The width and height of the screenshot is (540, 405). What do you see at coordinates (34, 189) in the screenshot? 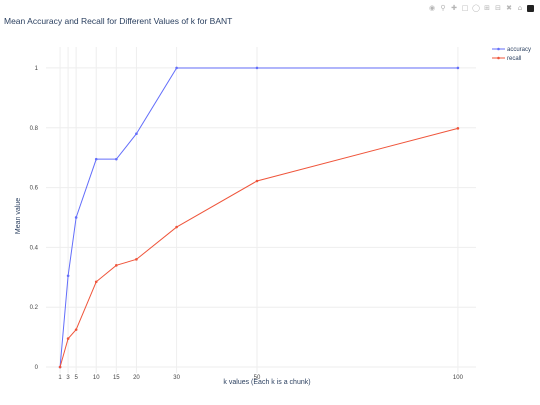
I see `y-tick-label: 0.6` at bounding box center [34, 189].